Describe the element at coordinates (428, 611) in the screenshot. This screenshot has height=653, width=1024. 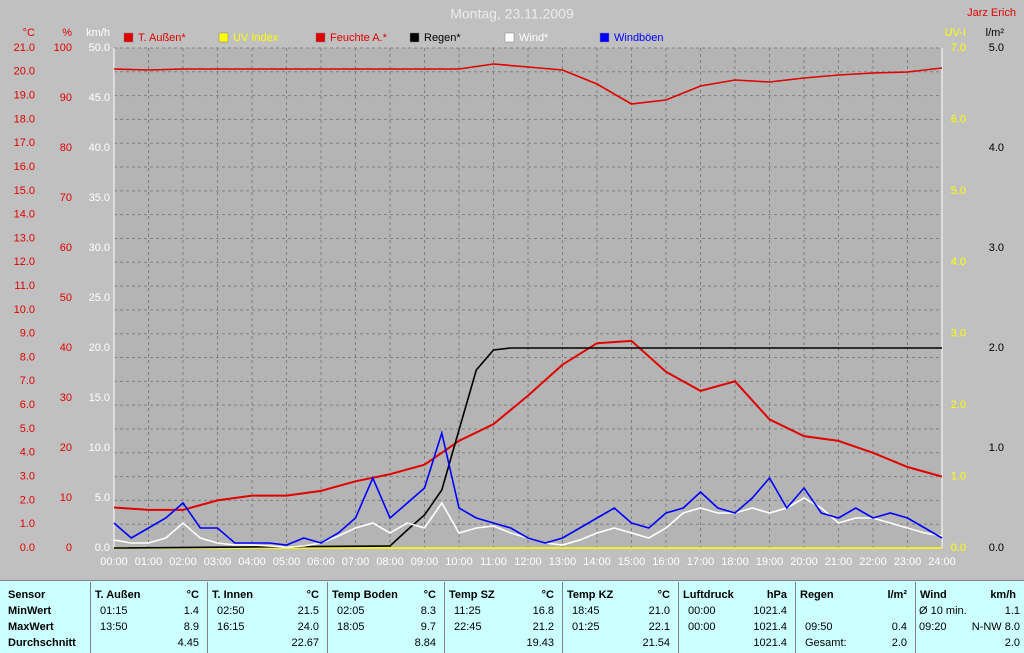
I see `cell-value: 8.3` at that location.